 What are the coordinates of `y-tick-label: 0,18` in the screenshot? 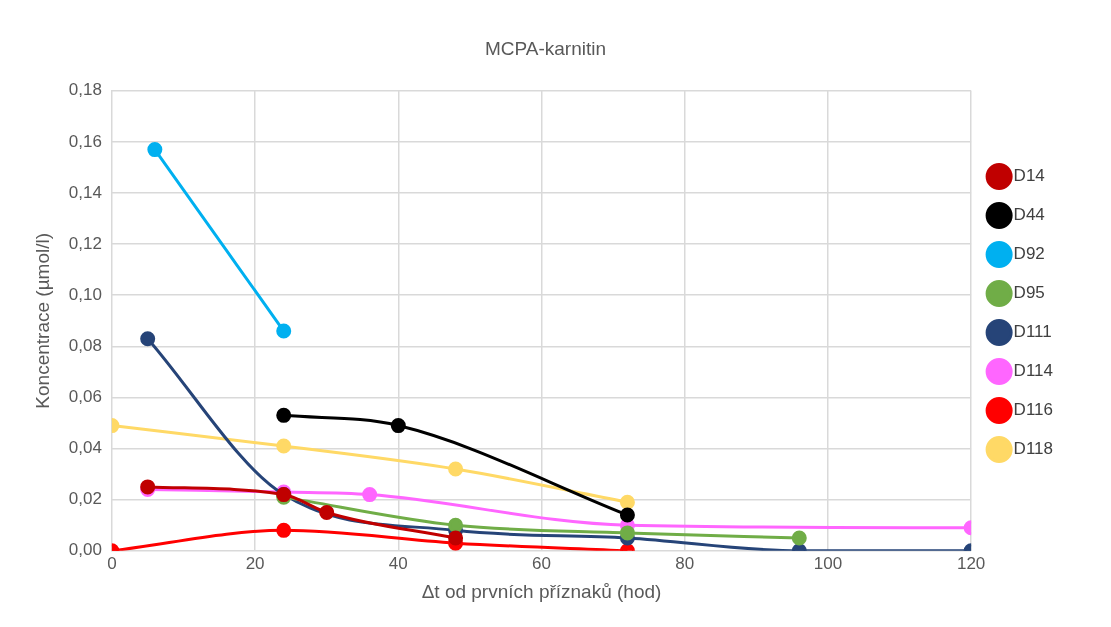 It's located at (85, 90).